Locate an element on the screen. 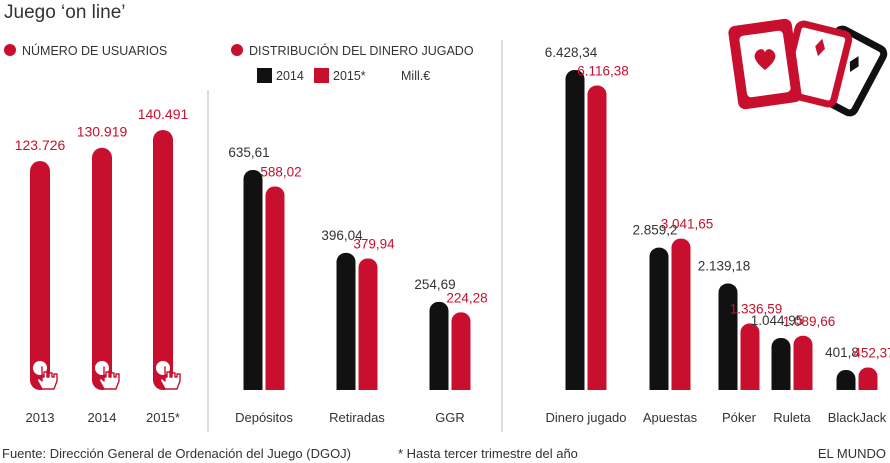 The image size is (890, 463). money-bar-2015*-5 is located at coordinates (750, 356).